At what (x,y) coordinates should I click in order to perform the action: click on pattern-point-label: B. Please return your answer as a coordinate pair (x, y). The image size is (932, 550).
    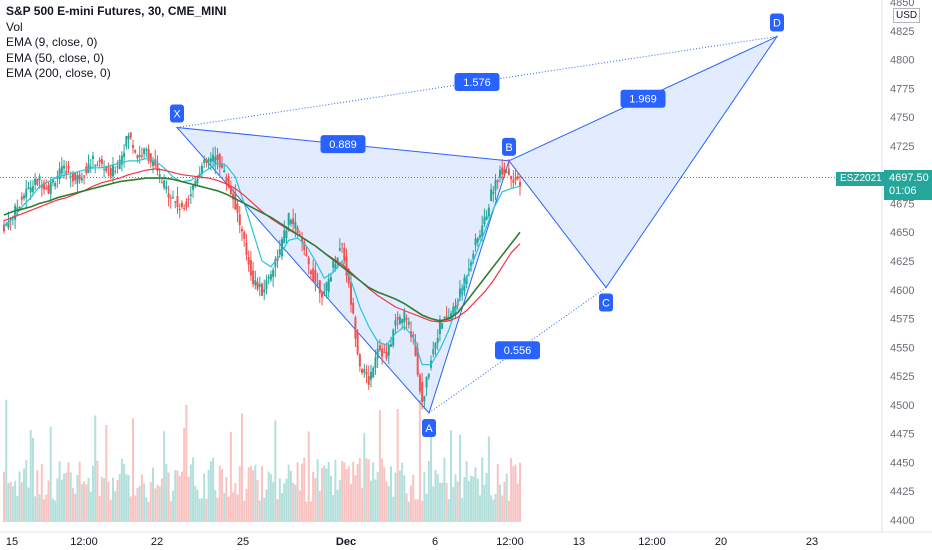
    Looking at the image, I should click on (508, 148).